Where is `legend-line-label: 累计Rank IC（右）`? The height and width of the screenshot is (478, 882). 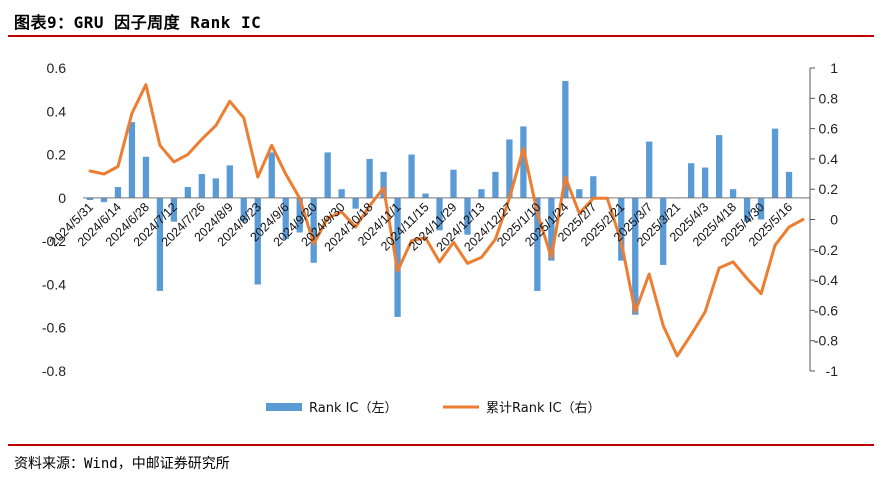 legend-line-label: 累计Rank IC（右） is located at coordinates (543, 408).